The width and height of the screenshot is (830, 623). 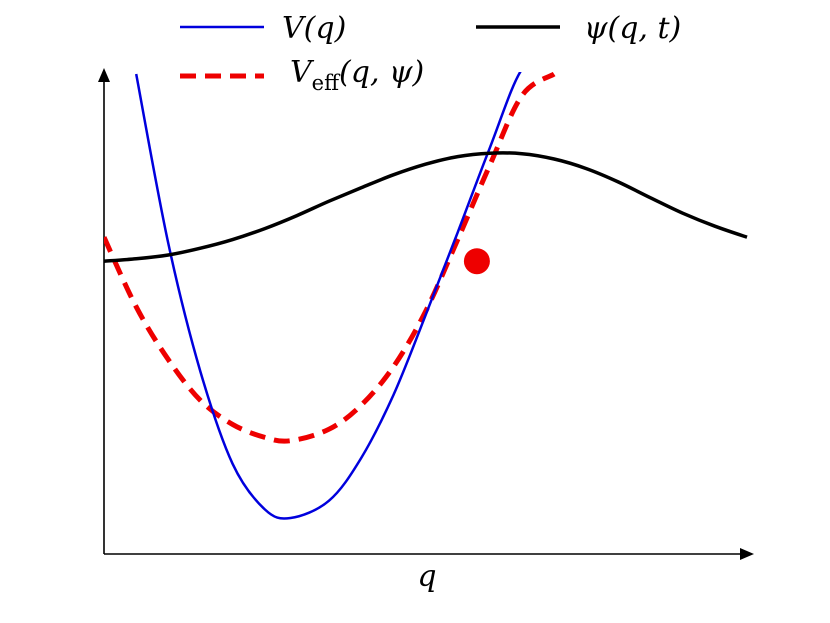 What do you see at coordinates (426, 576) in the screenshot?
I see `x-axis-label: q` at bounding box center [426, 576].